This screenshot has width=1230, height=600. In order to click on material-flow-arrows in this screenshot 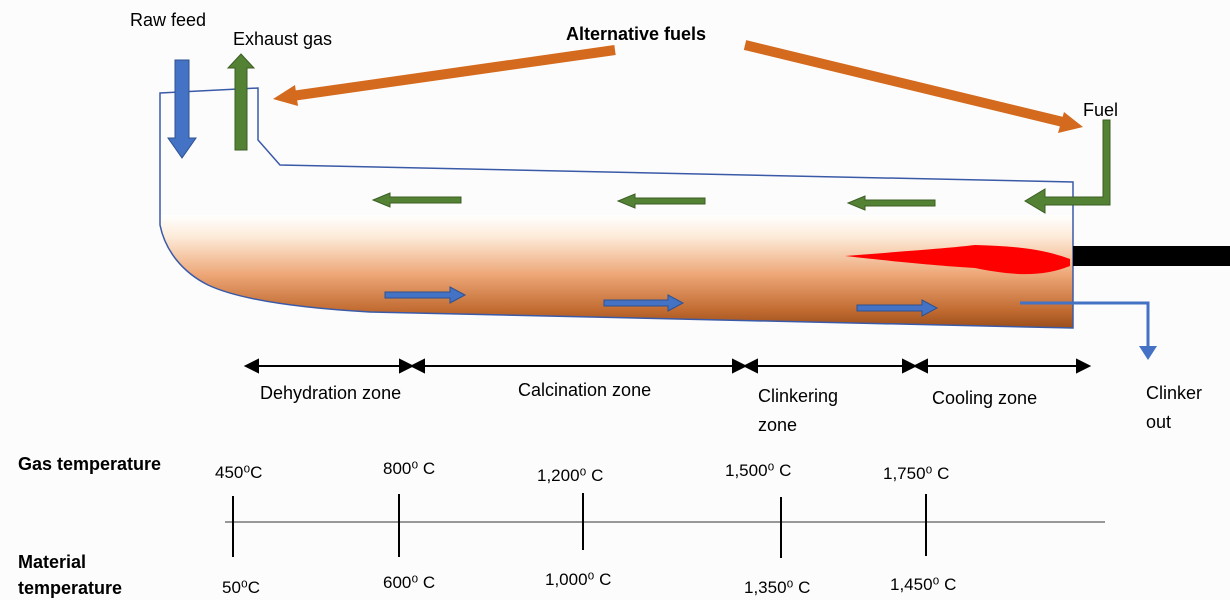, I will do `click(661, 301)`.